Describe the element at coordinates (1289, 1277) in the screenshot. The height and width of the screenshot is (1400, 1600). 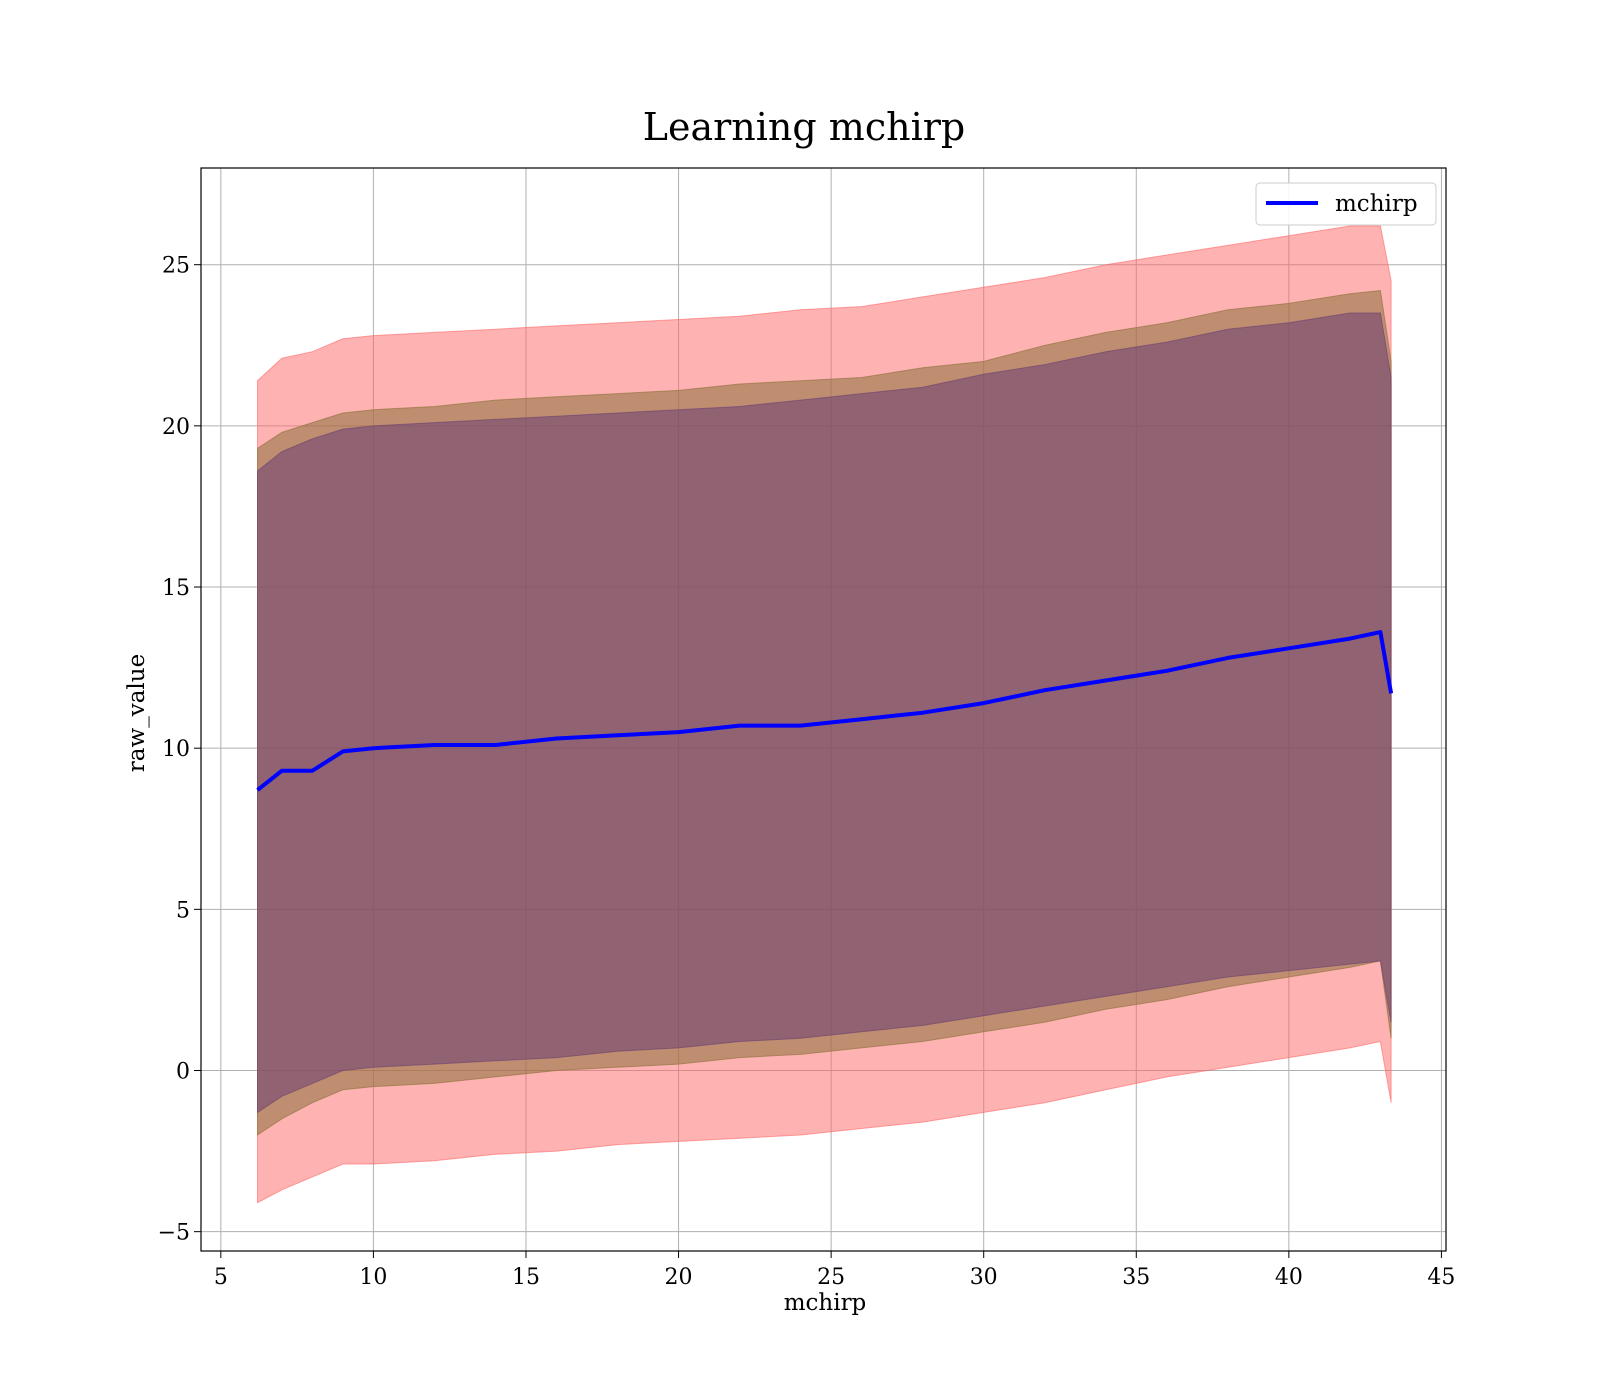
I see `x-tick-label: 40` at that location.